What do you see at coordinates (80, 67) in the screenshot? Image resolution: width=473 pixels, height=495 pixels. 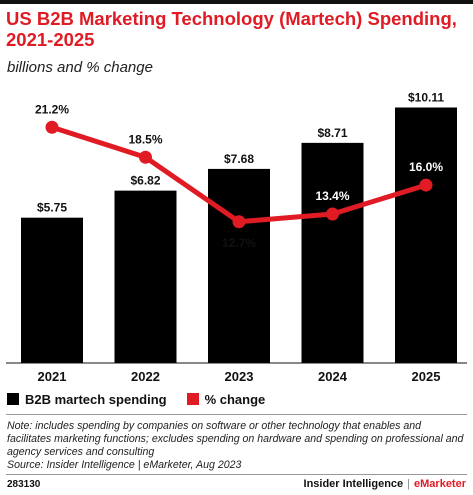 I see `chart-subtitle: billions and % change` at bounding box center [80, 67].